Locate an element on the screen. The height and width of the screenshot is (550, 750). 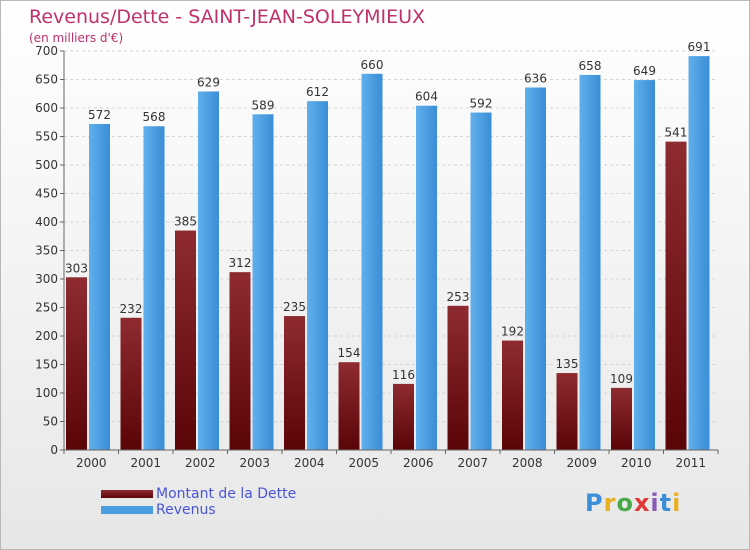
data-label-revenus: 649 is located at coordinates (644, 71).